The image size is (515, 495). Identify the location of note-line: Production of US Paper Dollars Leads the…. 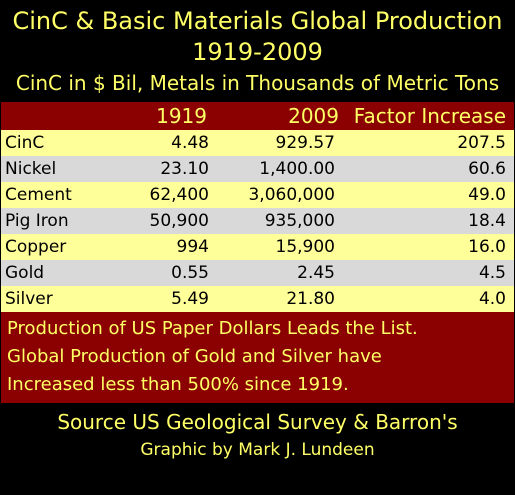
(212, 328).